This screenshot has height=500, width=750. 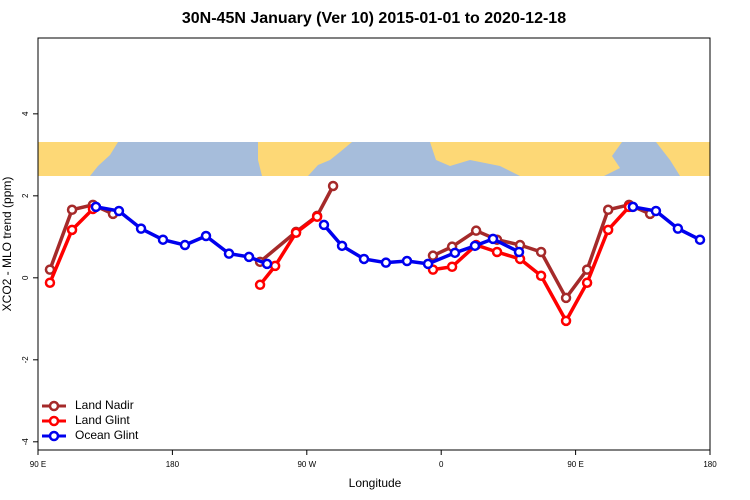 What do you see at coordinates (102, 420) in the screenshot?
I see `legend-label: Land Glint` at bounding box center [102, 420].